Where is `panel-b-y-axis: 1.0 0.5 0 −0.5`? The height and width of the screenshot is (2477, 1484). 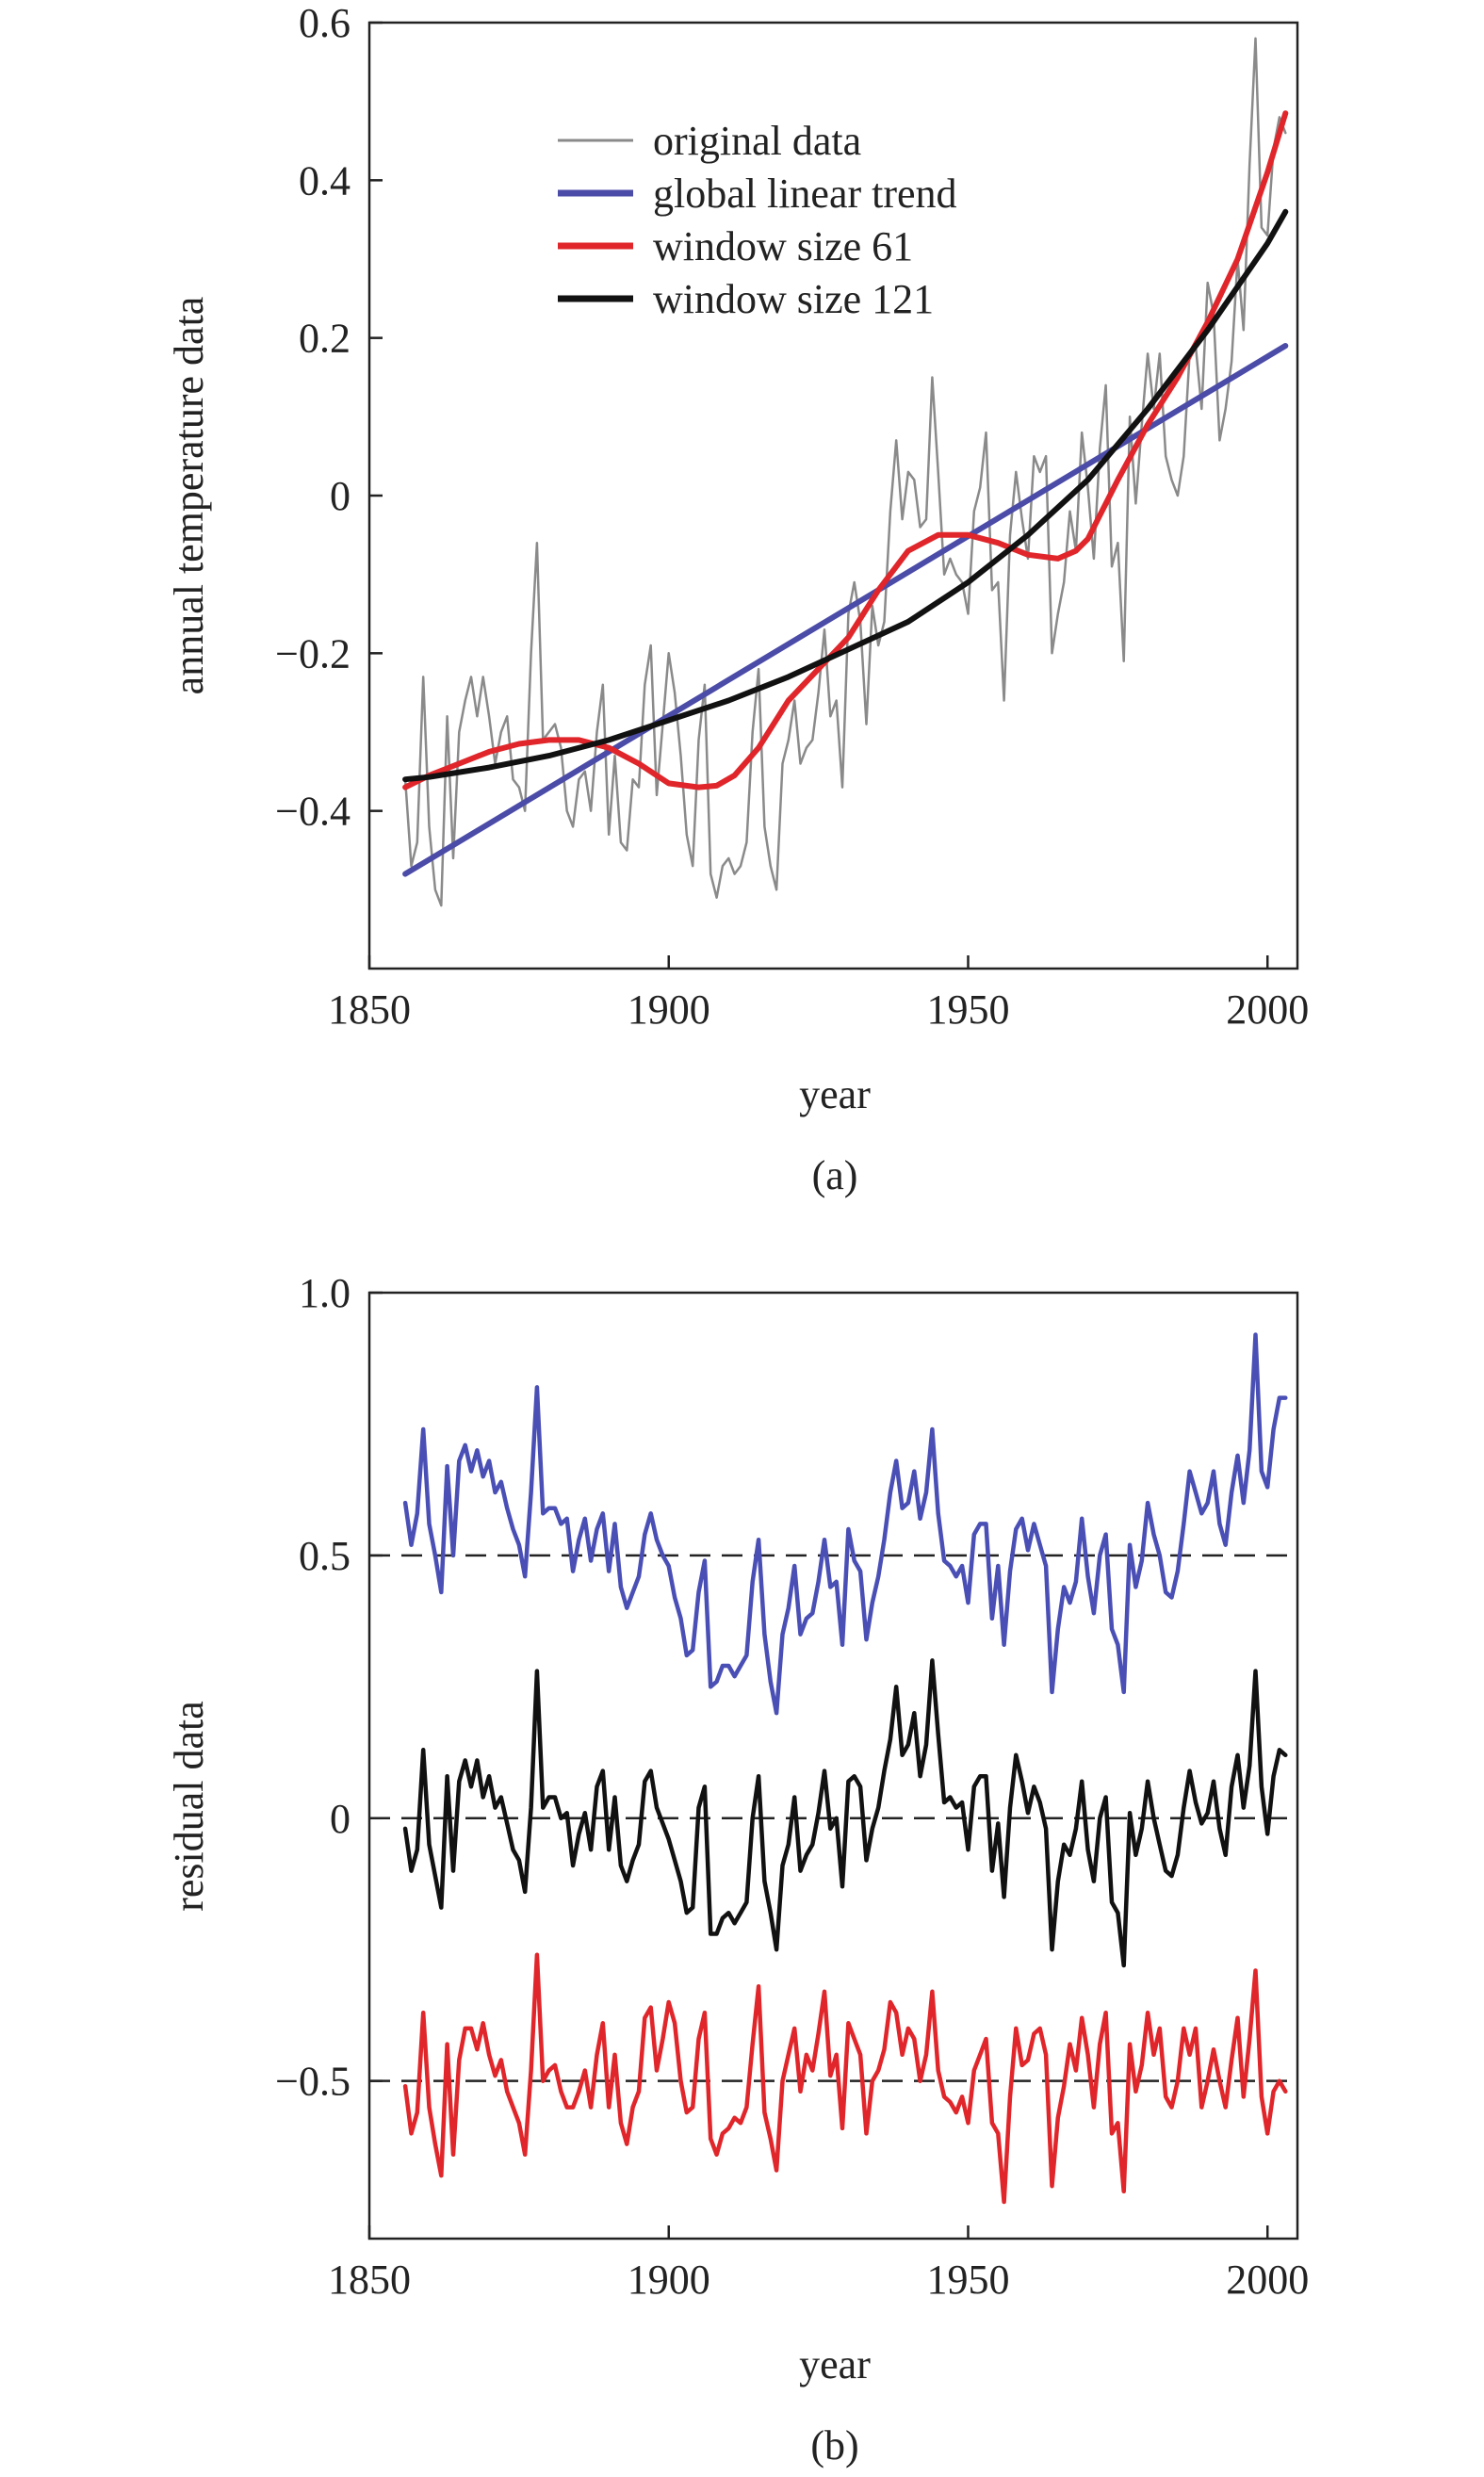
panel-b-y-axis: 1.0 0.5 0 −0.5 is located at coordinates (329, 1688).